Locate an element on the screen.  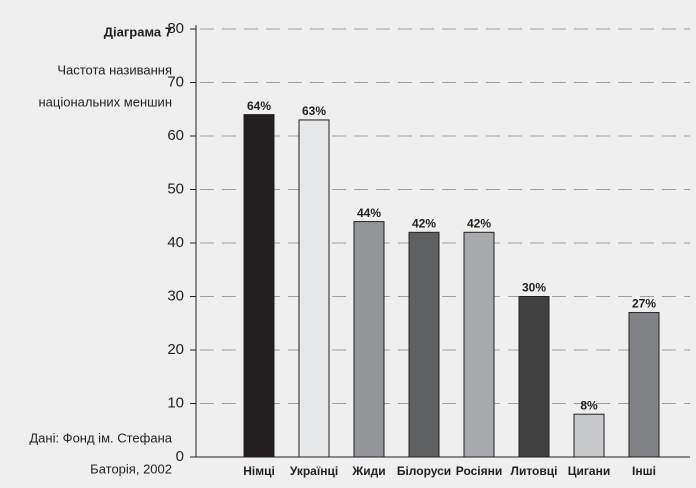
y-tick-label: 10 is located at coordinates (175, 402).